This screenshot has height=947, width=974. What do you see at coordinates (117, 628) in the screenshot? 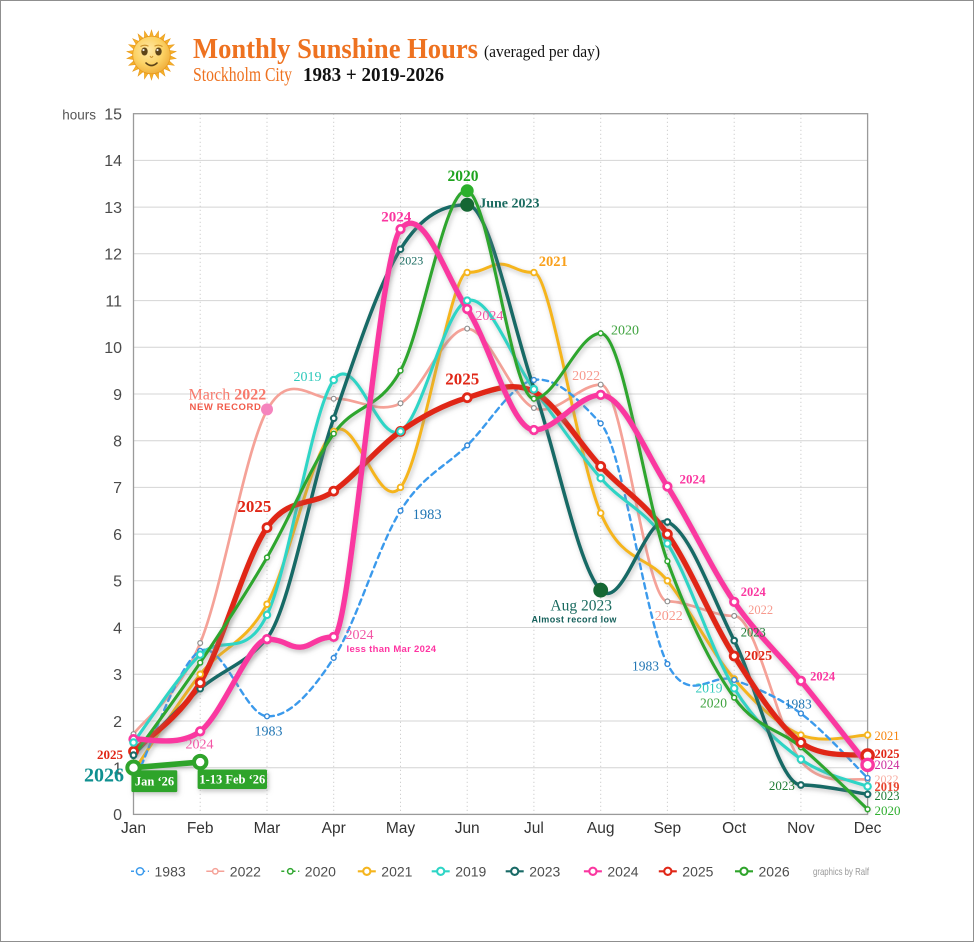
I see `svg-text: 4` at bounding box center [117, 628].